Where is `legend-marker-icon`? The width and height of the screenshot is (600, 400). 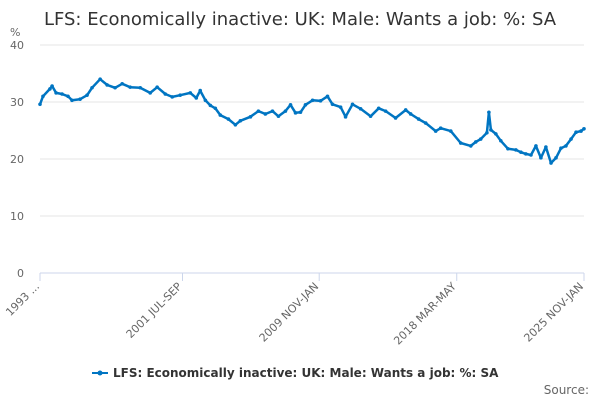
legend-marker-icon is located at coordinates (100, 373).